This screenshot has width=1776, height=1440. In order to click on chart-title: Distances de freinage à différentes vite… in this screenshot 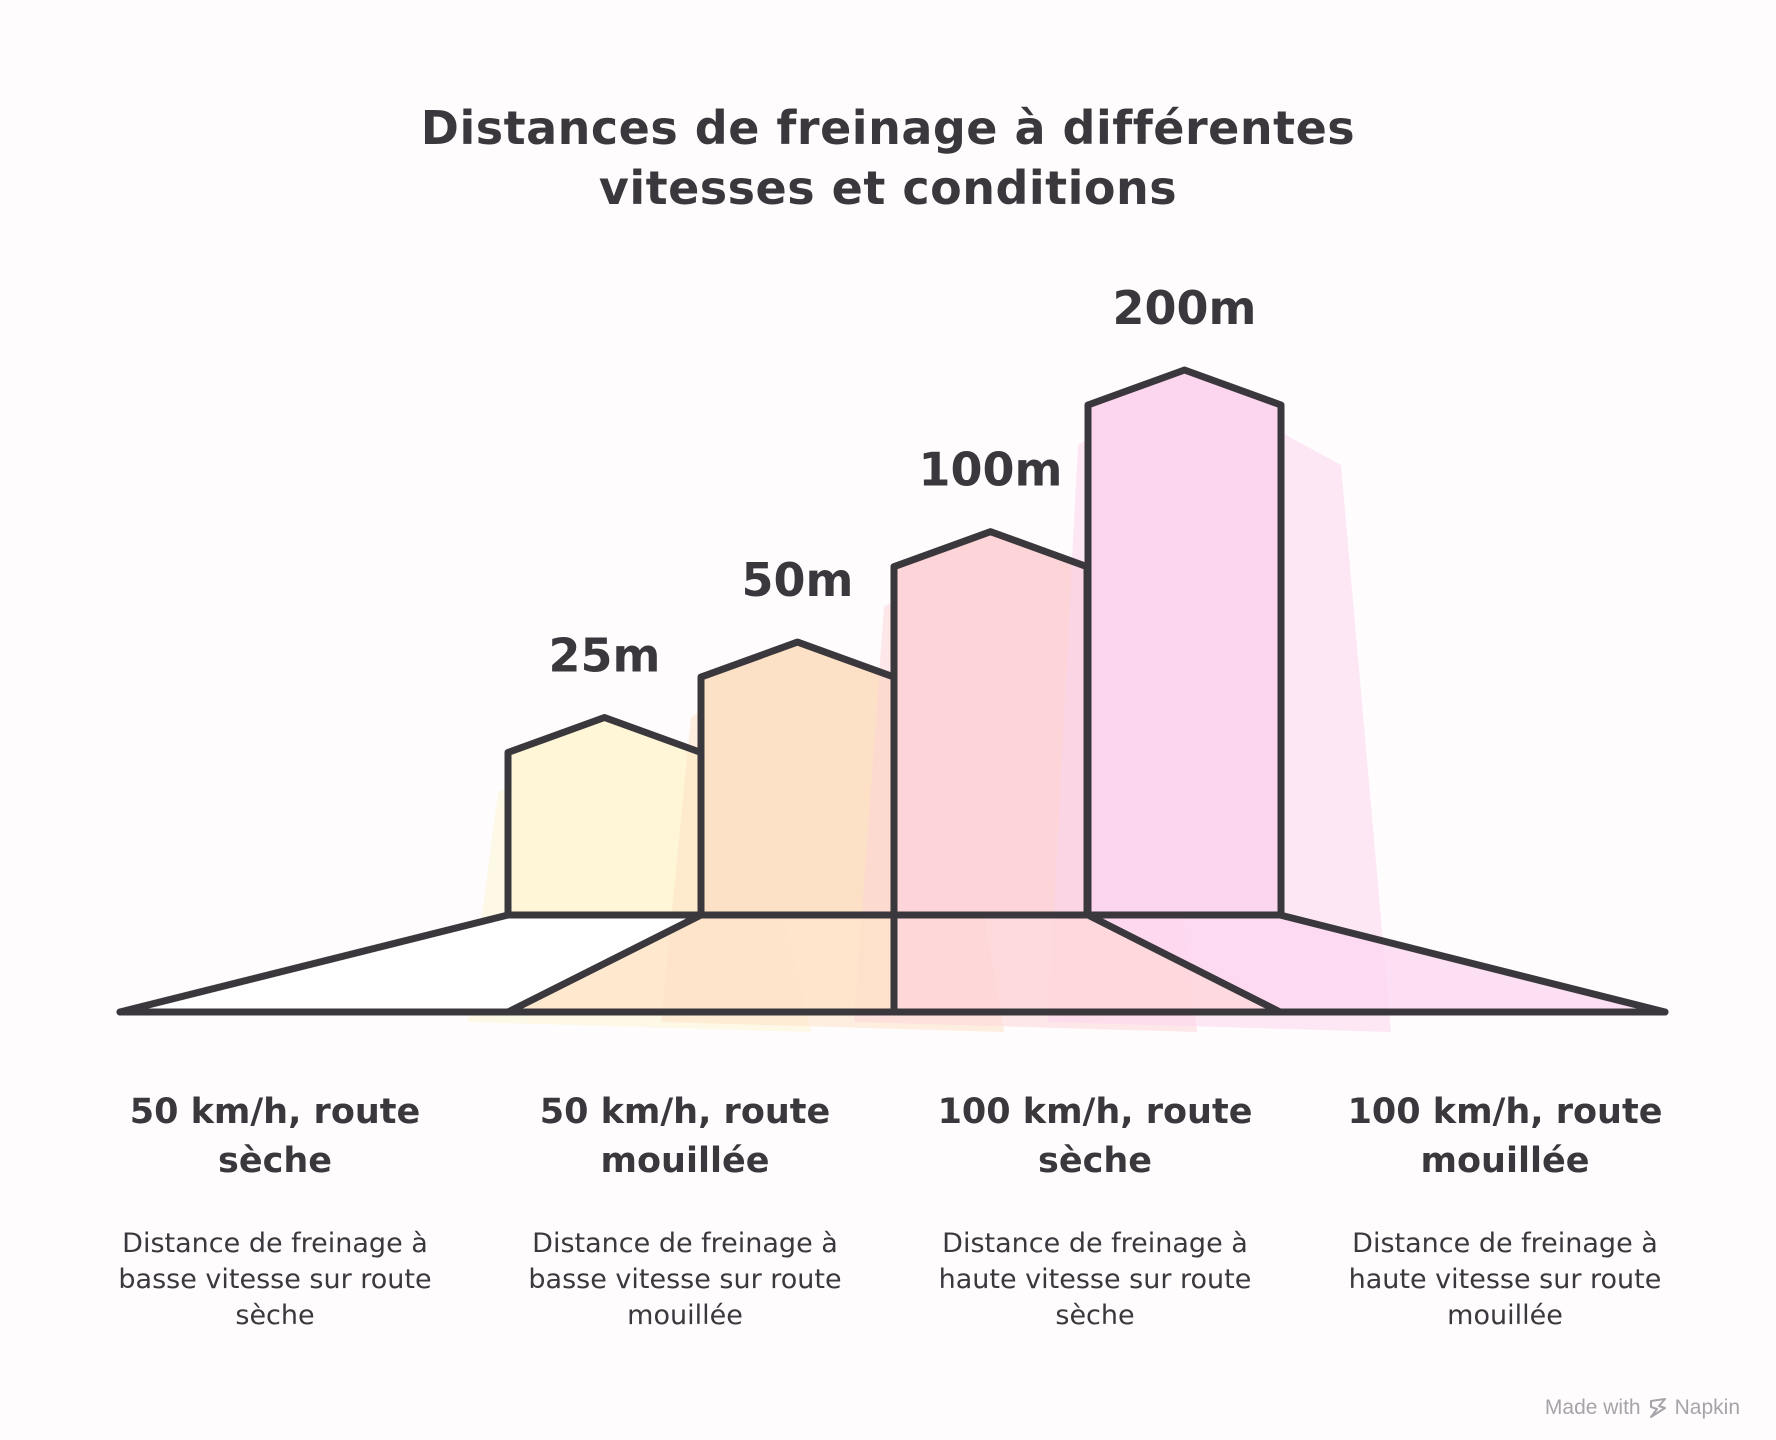, I will do `click(888, 158)`.